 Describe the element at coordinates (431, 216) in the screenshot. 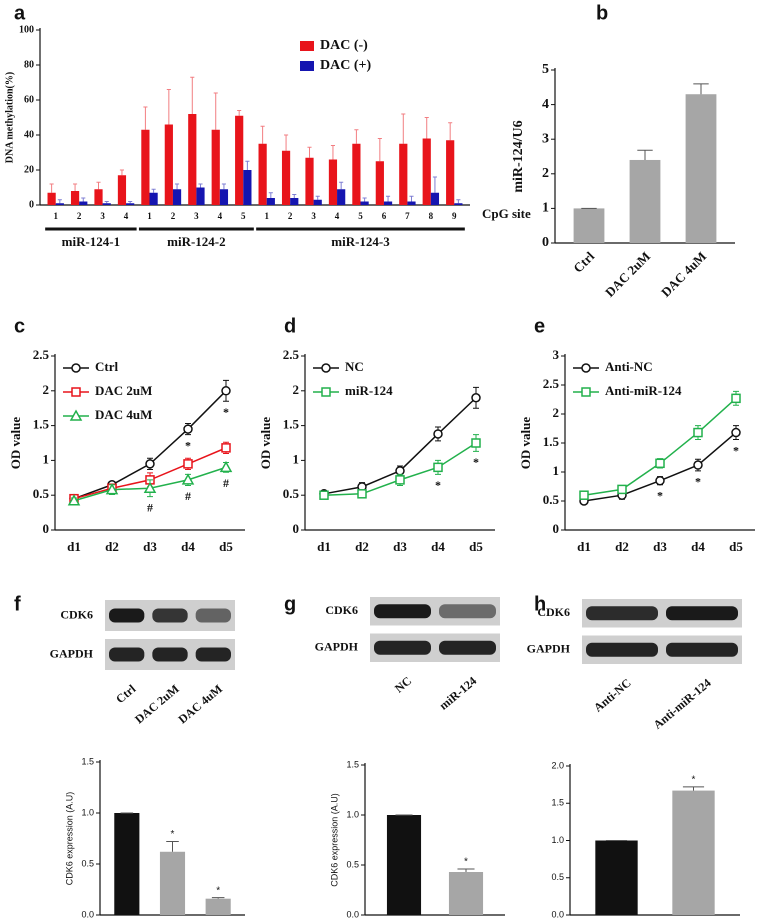

I see `x-tick-label: 8` at that location.